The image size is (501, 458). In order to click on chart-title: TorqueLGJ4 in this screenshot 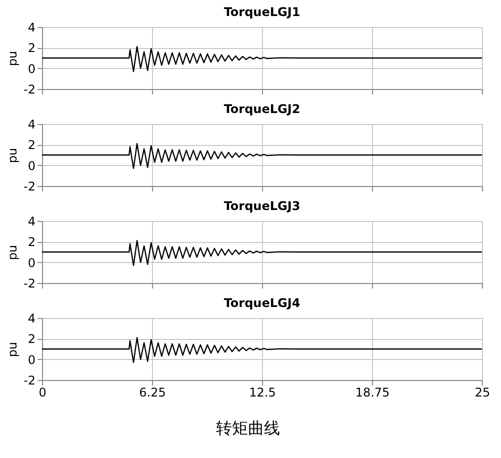, I will do `click(262, 303)`.